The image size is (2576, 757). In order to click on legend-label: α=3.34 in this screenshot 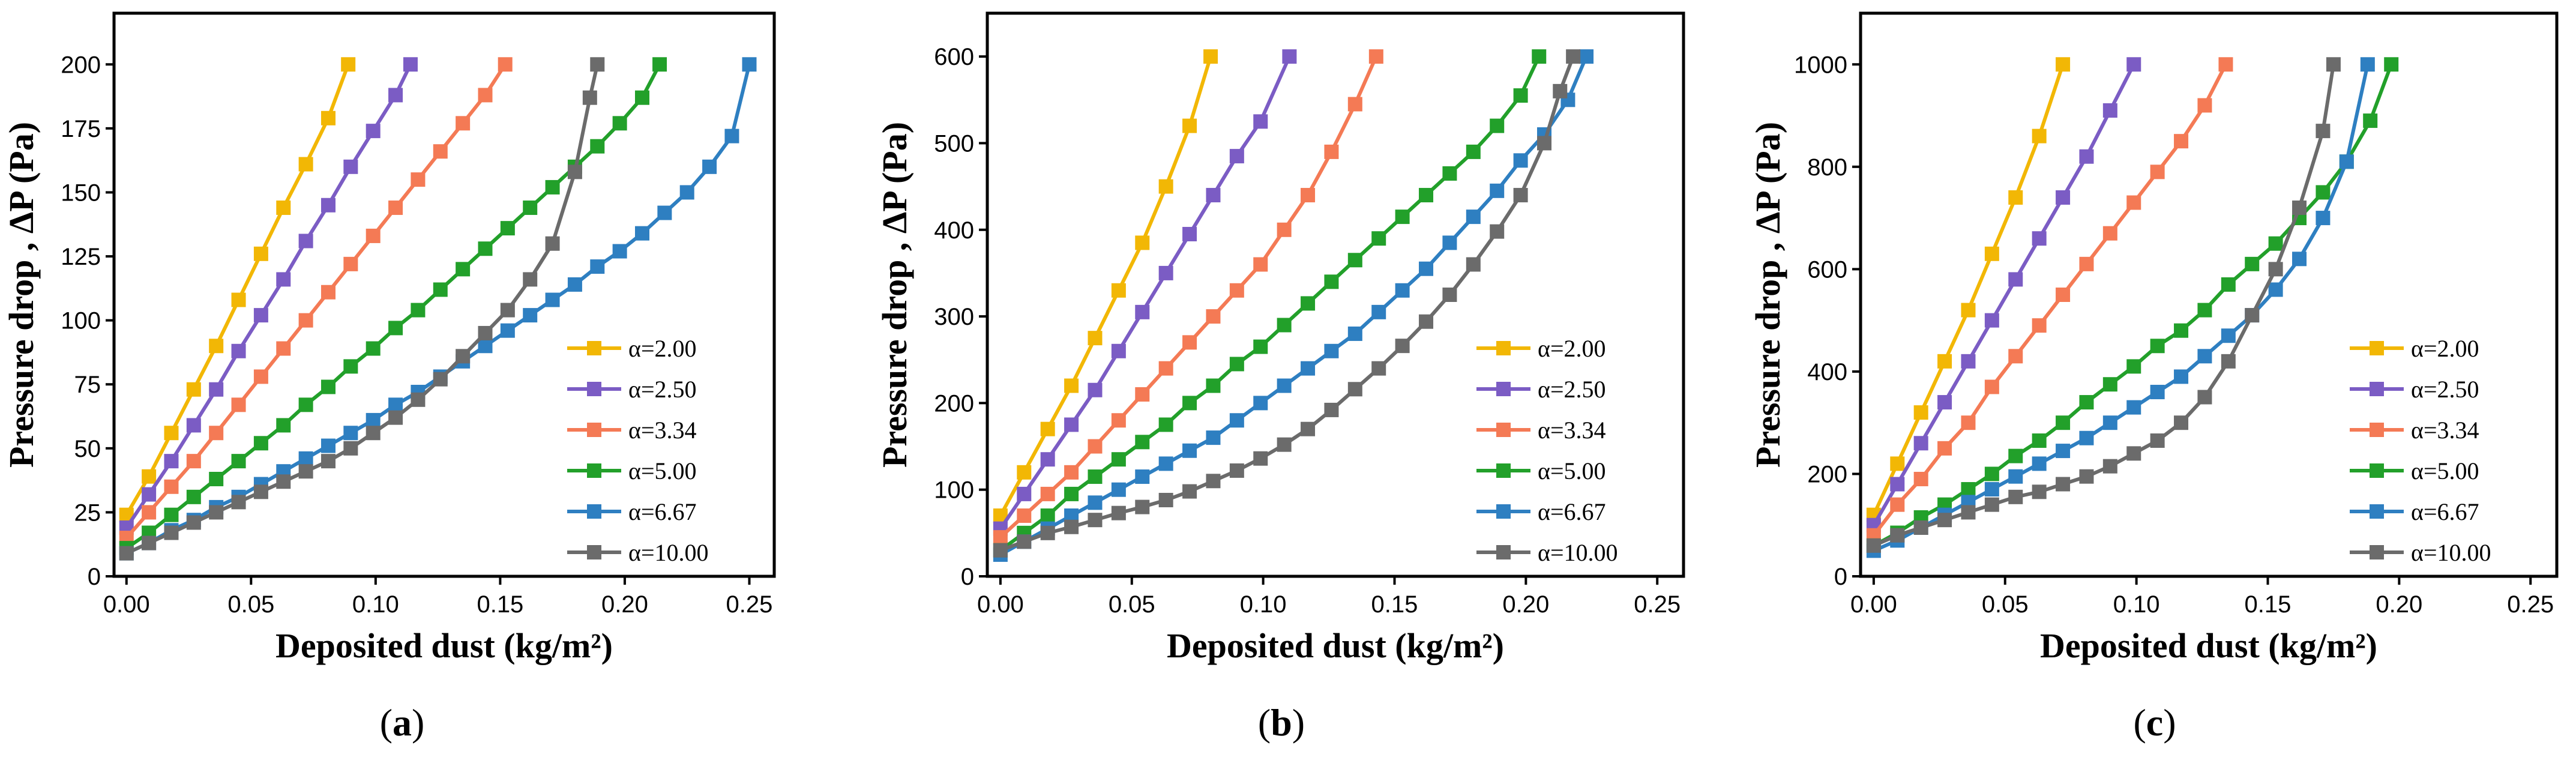, I will do `click(2445, 430)`.